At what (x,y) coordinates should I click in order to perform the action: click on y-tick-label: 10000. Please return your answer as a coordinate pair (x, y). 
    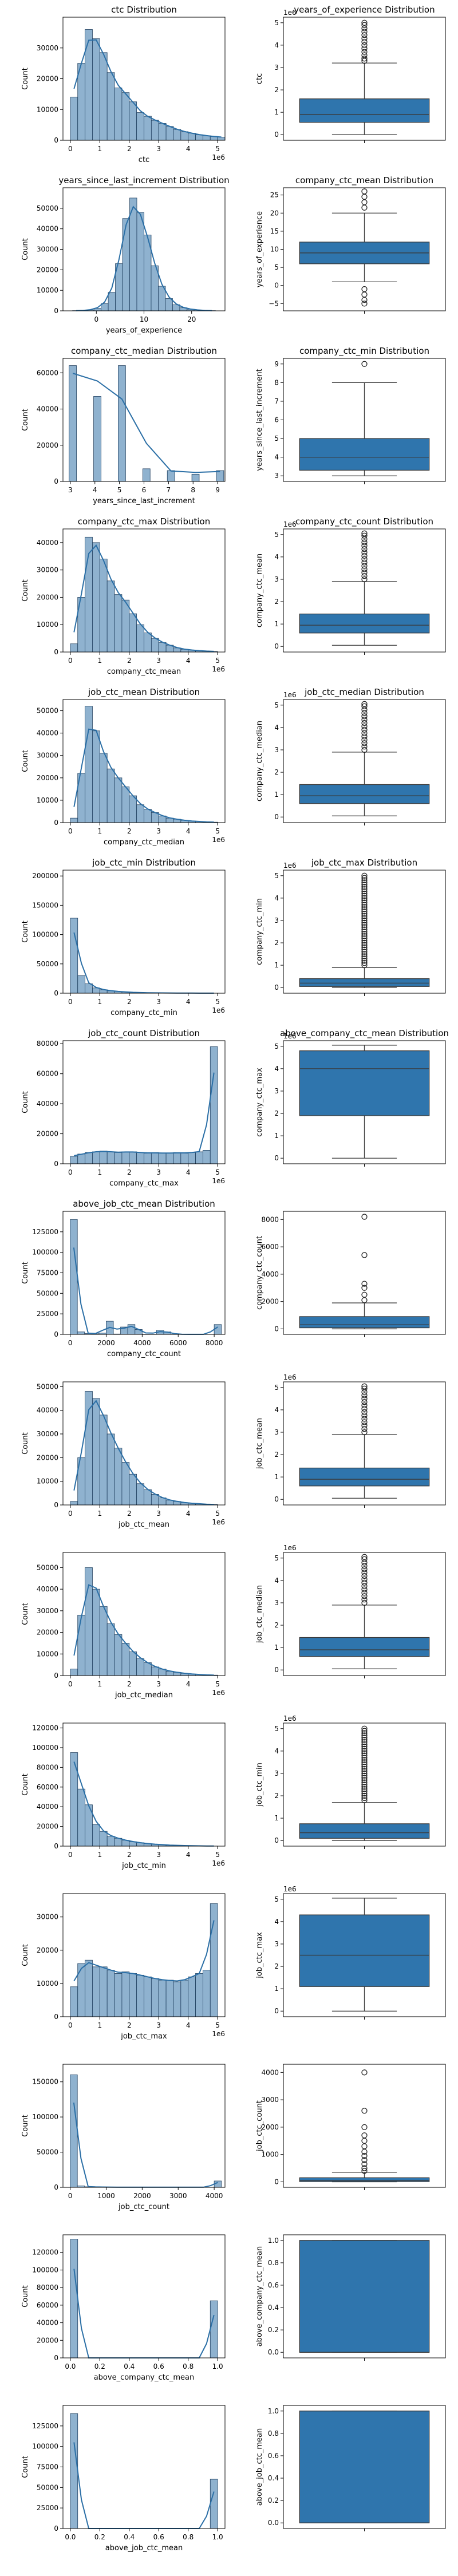
    Looking at the image, I should click on (47, 1654).